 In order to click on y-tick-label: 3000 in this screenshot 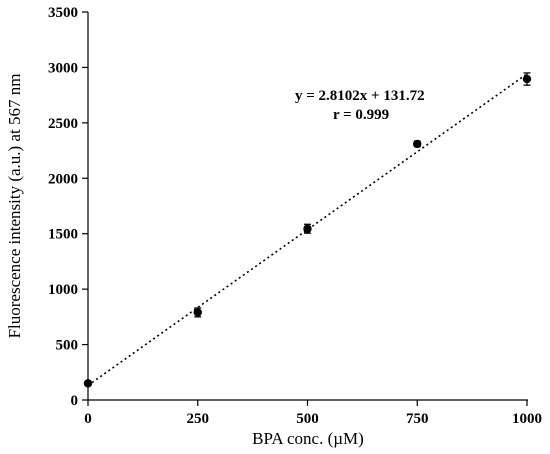, I will do `click(63, 68)`.